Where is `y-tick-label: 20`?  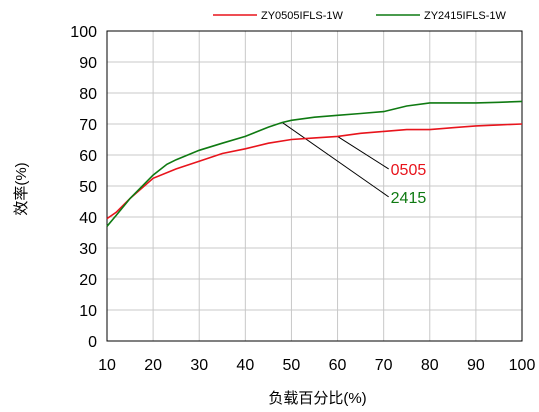 y-tick-label: 20 is located at coordinates (88, 280).